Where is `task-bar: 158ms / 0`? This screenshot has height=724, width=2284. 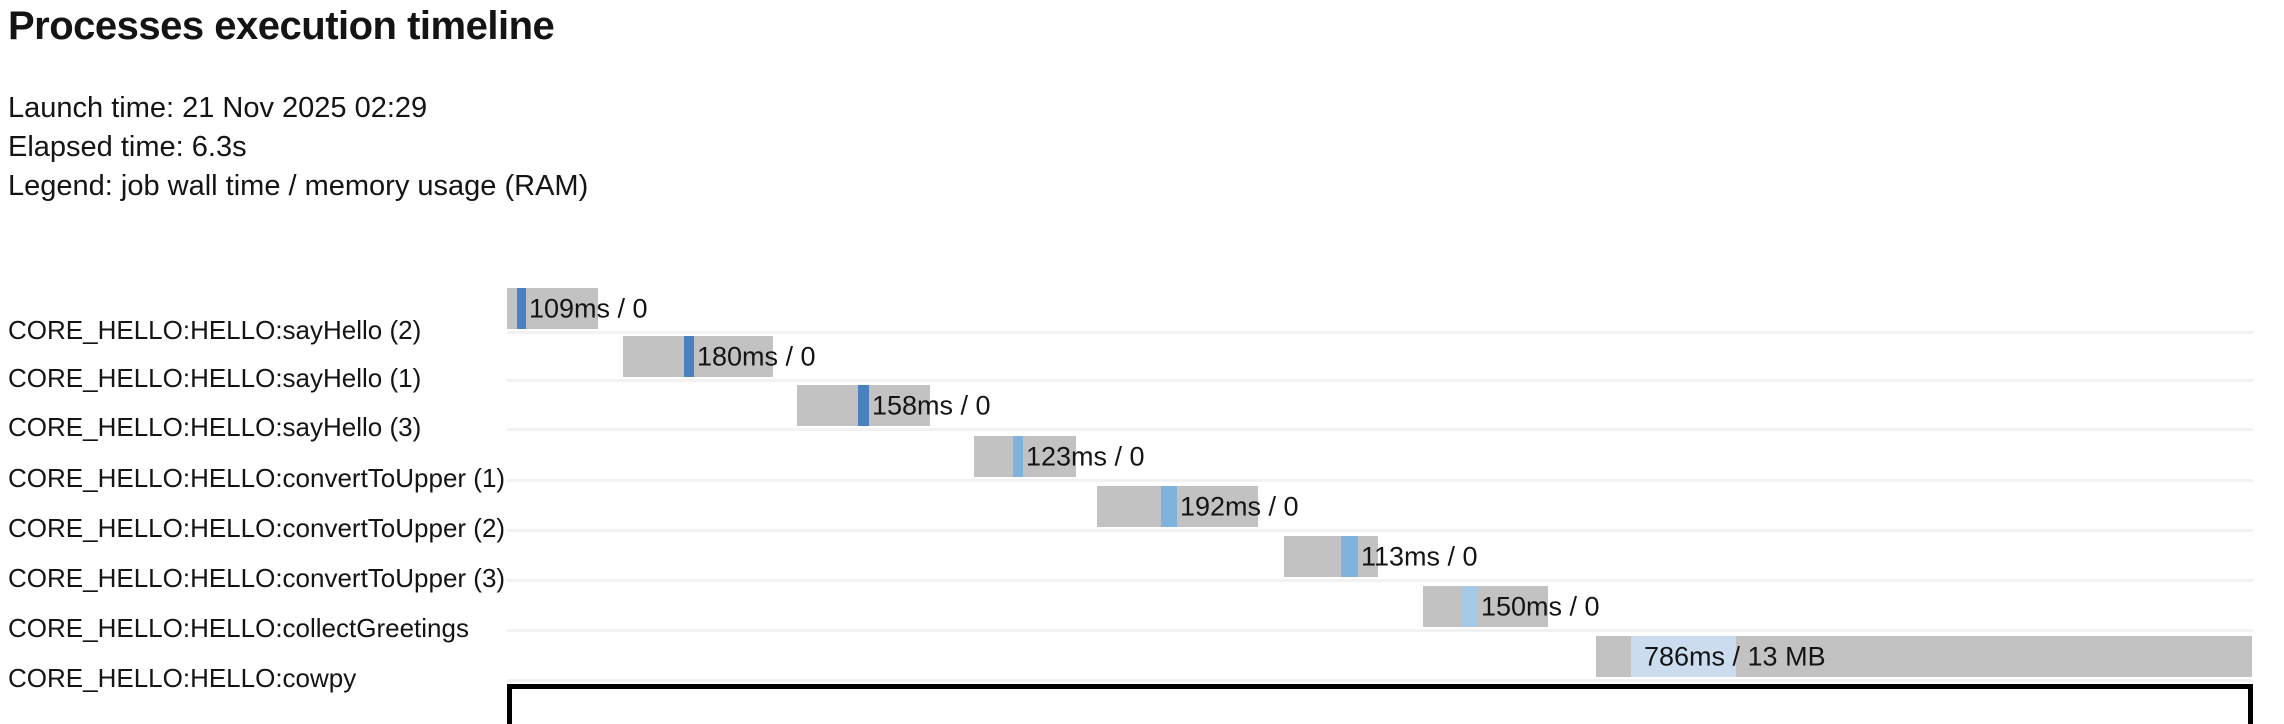
task-bar: 158ms / 0 is located at coordinates (894, 405).